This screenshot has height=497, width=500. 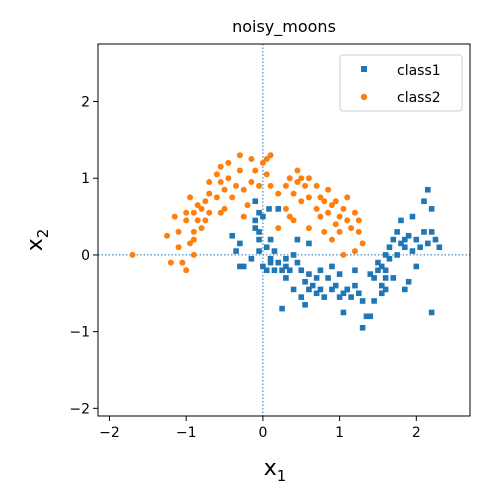 I want to click on x-tick-label: −2, so click(x=109, y=433).